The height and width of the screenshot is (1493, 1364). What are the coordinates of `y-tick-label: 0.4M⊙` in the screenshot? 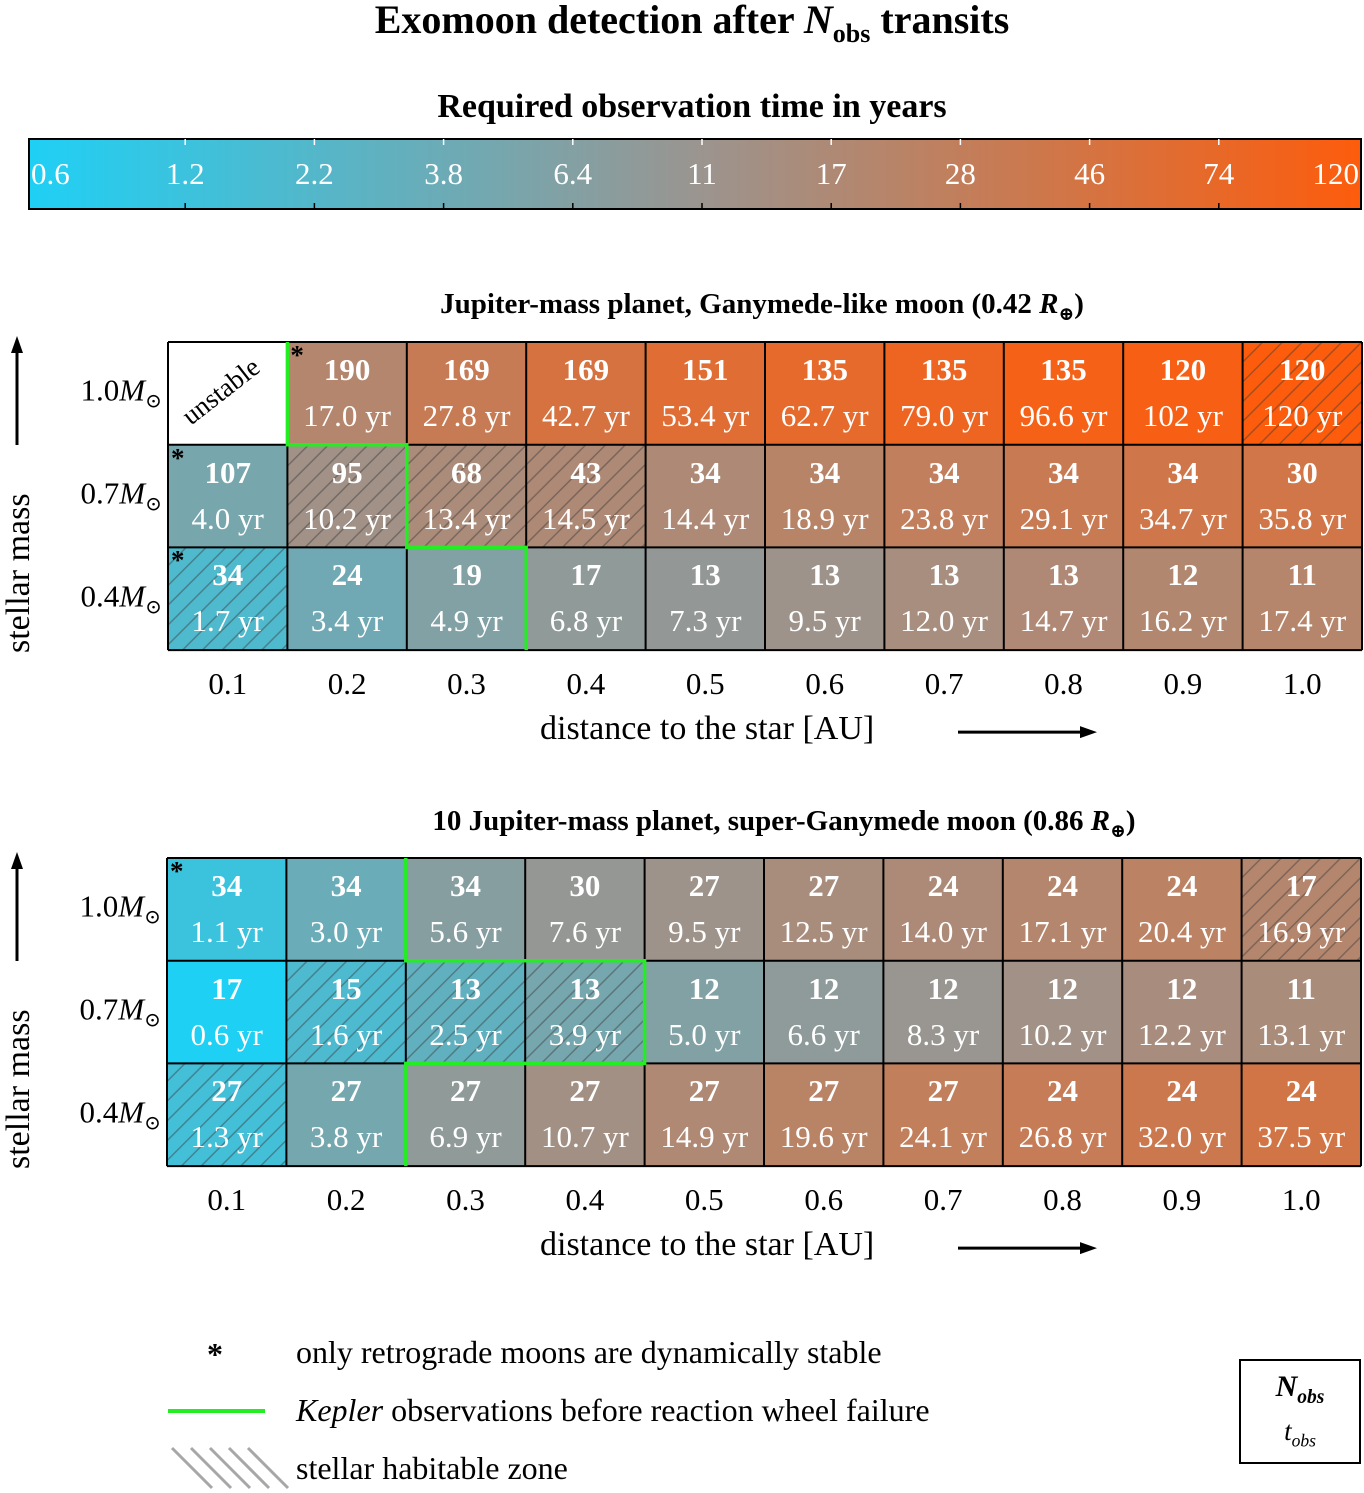 It's located at (121, 598).